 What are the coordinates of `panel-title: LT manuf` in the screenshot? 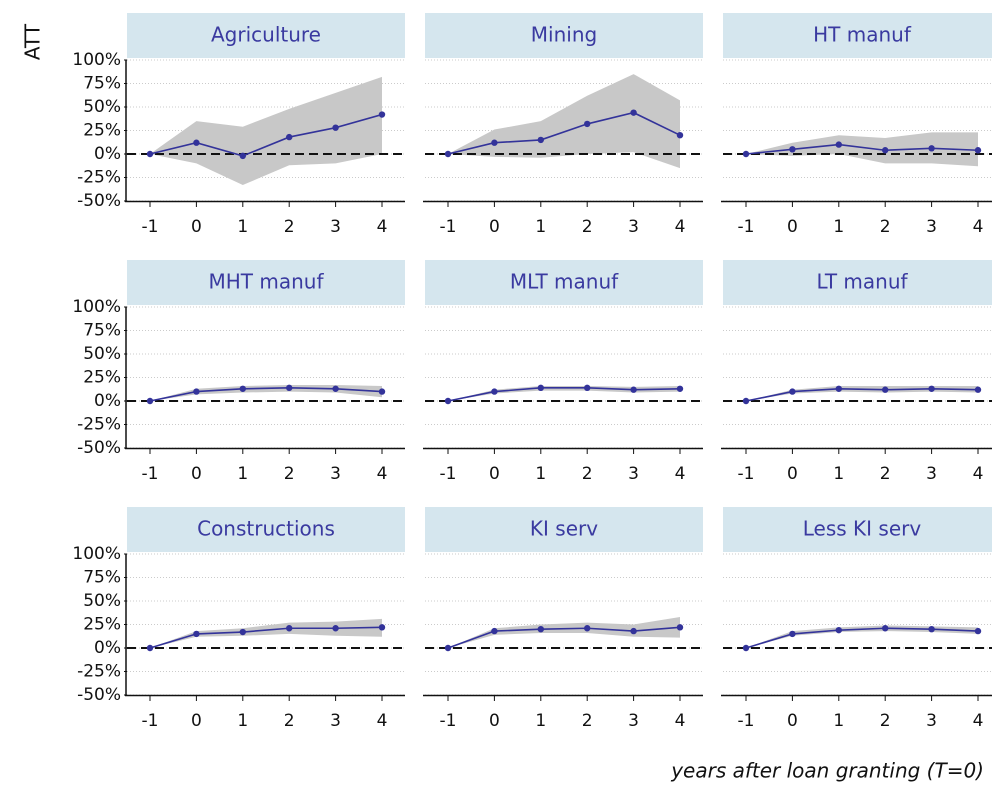 It's located at (862, 282).